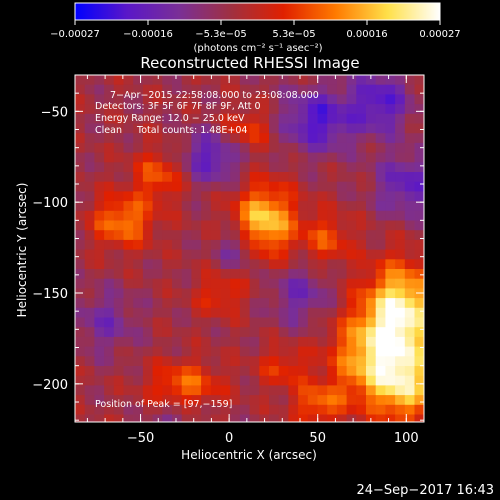 This screenshot has width=500, height=500. Describe the element at coordinates (293, 34) in the screenshot. I see `colorbar-tick-label: 5.3e−05` at that location.